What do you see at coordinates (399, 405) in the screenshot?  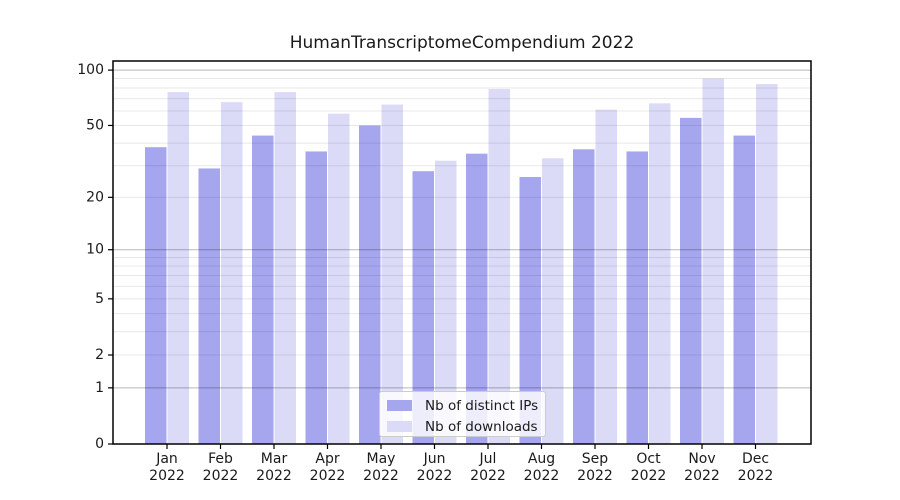 I see `legend-swatch-distinct-ips` at bounding box center [399, 405].